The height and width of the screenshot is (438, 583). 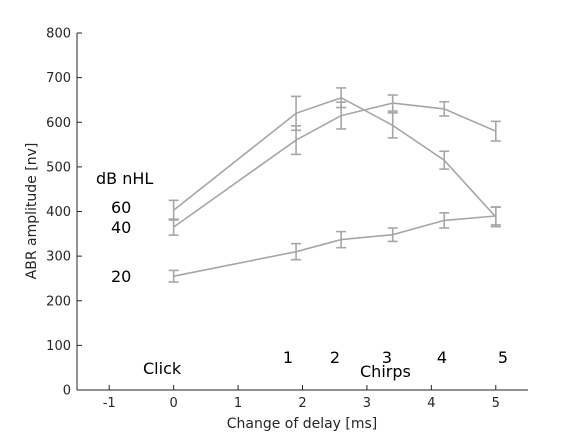 I want to click on x-tick-label: 4, so click(x=431, y=403).